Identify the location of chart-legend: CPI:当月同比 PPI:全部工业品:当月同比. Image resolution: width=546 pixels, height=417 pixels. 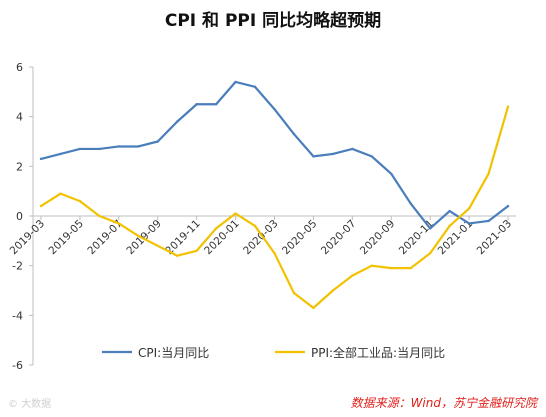
(273, 352).